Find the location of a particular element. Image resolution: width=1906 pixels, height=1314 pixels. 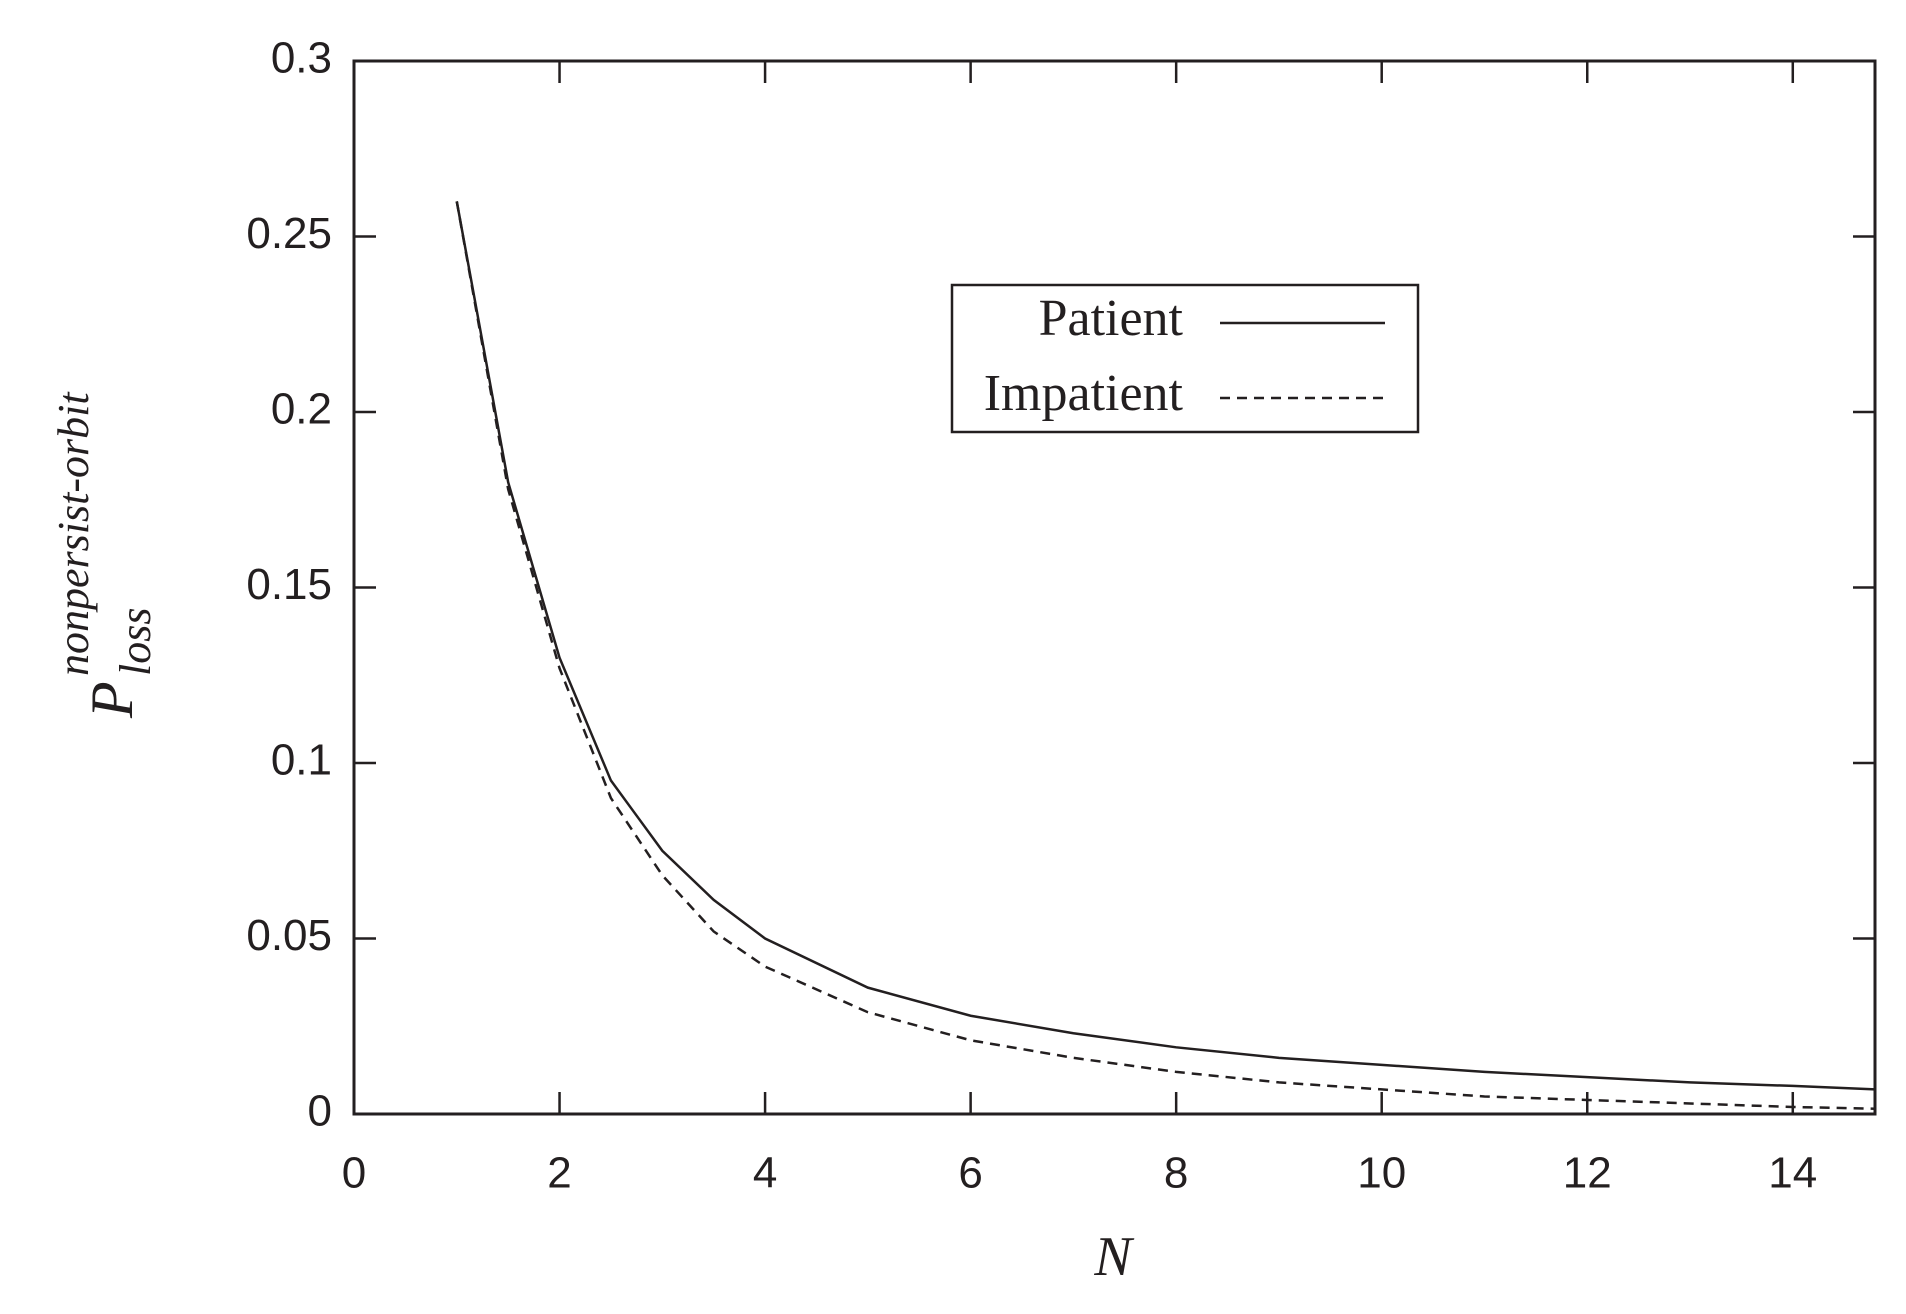

y-tick-label: 0.3 is located at coordinates (301, 58).